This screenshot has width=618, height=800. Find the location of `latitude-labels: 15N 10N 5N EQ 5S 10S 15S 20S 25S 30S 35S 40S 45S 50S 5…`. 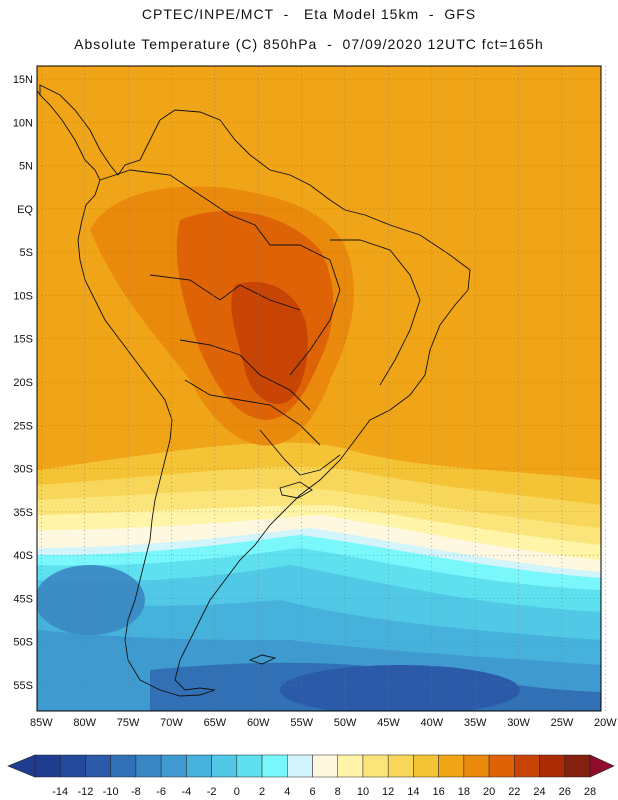

latitude-labels: 15N 10N 5N EQ 5S 10S 15S 20S 25S 30S 35S 40S 45S 50S 5… is located at coordinates (23, 383).